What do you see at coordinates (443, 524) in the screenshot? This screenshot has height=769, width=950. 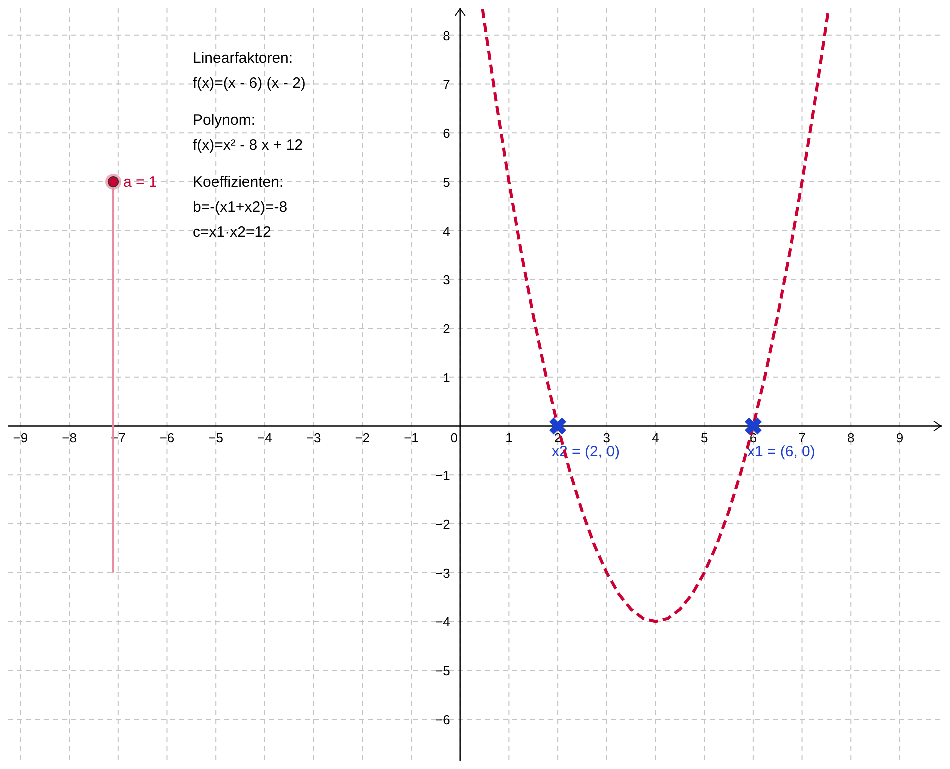 I see `y-tick-label: −2` at bounding box center [443, 524].